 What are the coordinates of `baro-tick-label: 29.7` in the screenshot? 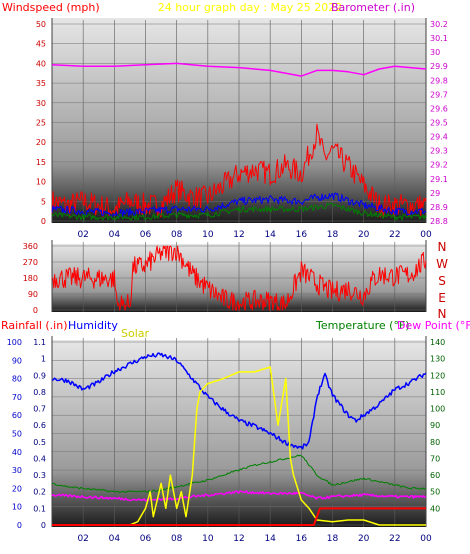 It's located at (439, 94).